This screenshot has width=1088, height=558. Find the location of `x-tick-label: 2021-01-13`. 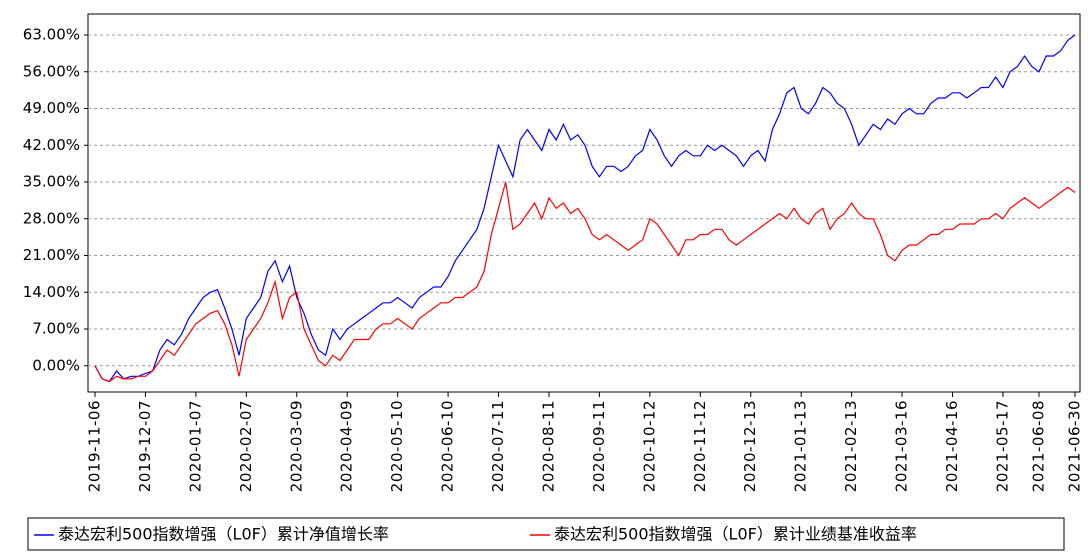

x-tick-label: 2021-01-13 is located at coordinates (801, 446).